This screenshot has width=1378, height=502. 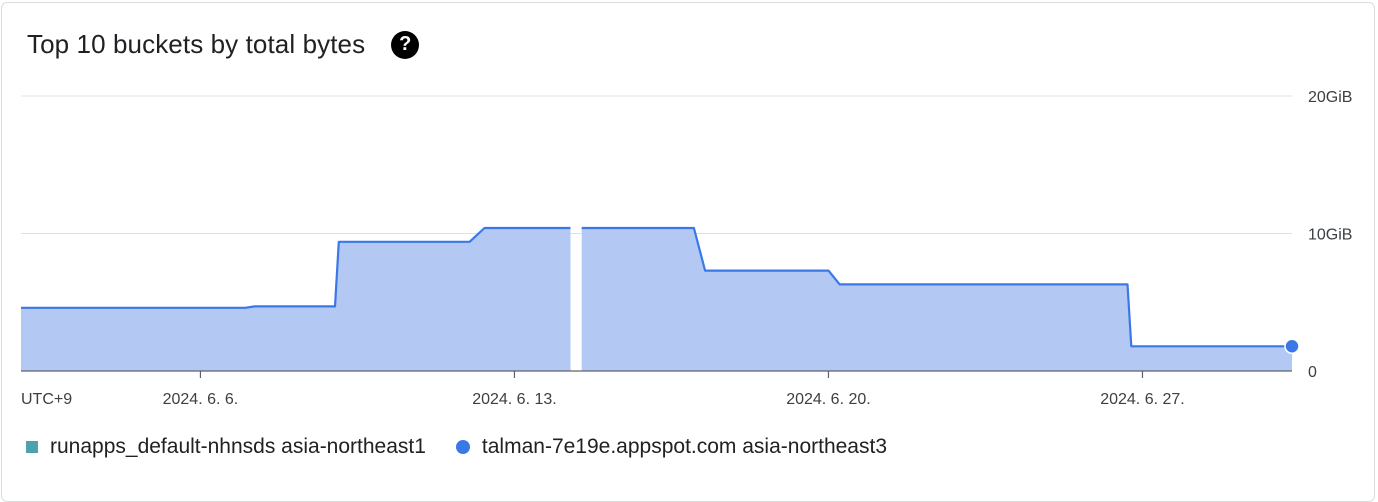 What do you see at coordinates (201, 399) in the screenshot?
I see `x-tick-label: 2024. 6. 6.` at bounding box center [201, 399].